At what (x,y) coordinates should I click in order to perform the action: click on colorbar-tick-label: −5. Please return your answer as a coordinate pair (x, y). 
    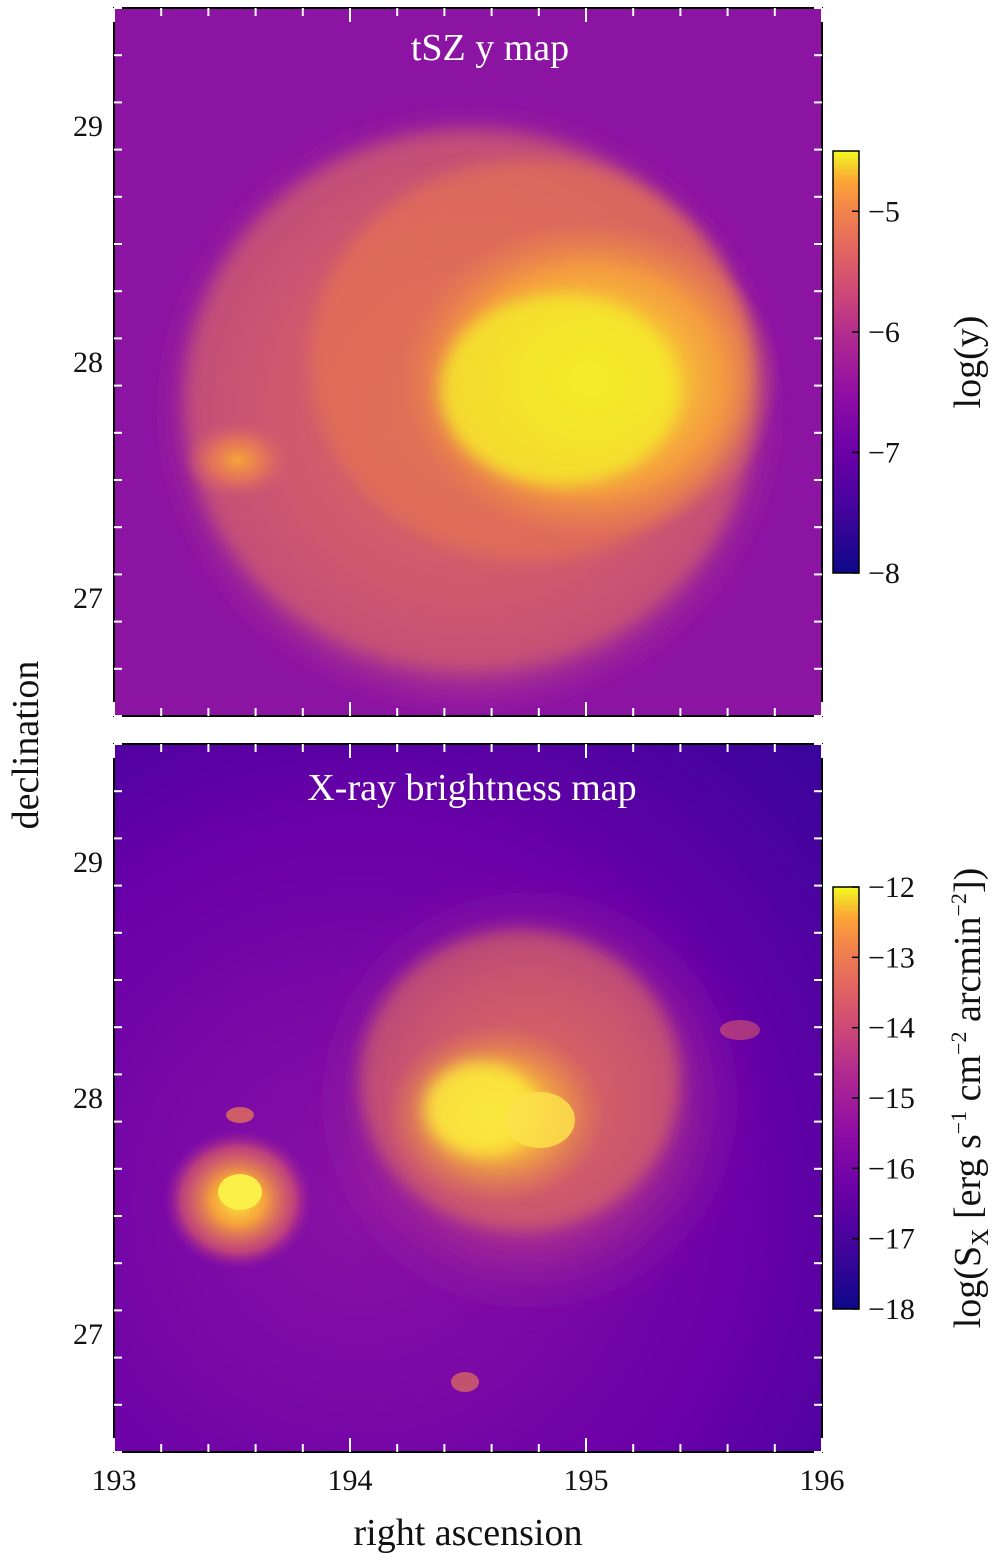
    Looking at the image, I should click on (884, 211).